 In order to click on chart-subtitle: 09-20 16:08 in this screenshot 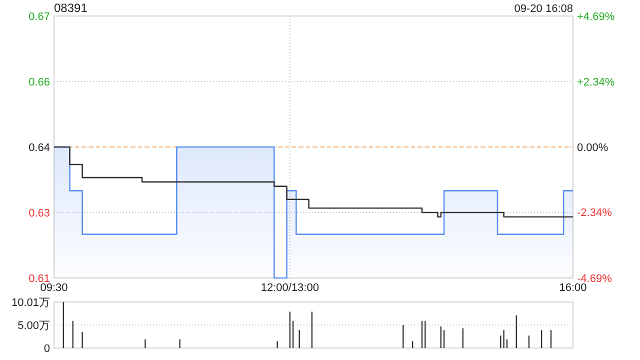, I will do `click(543, 9)`.